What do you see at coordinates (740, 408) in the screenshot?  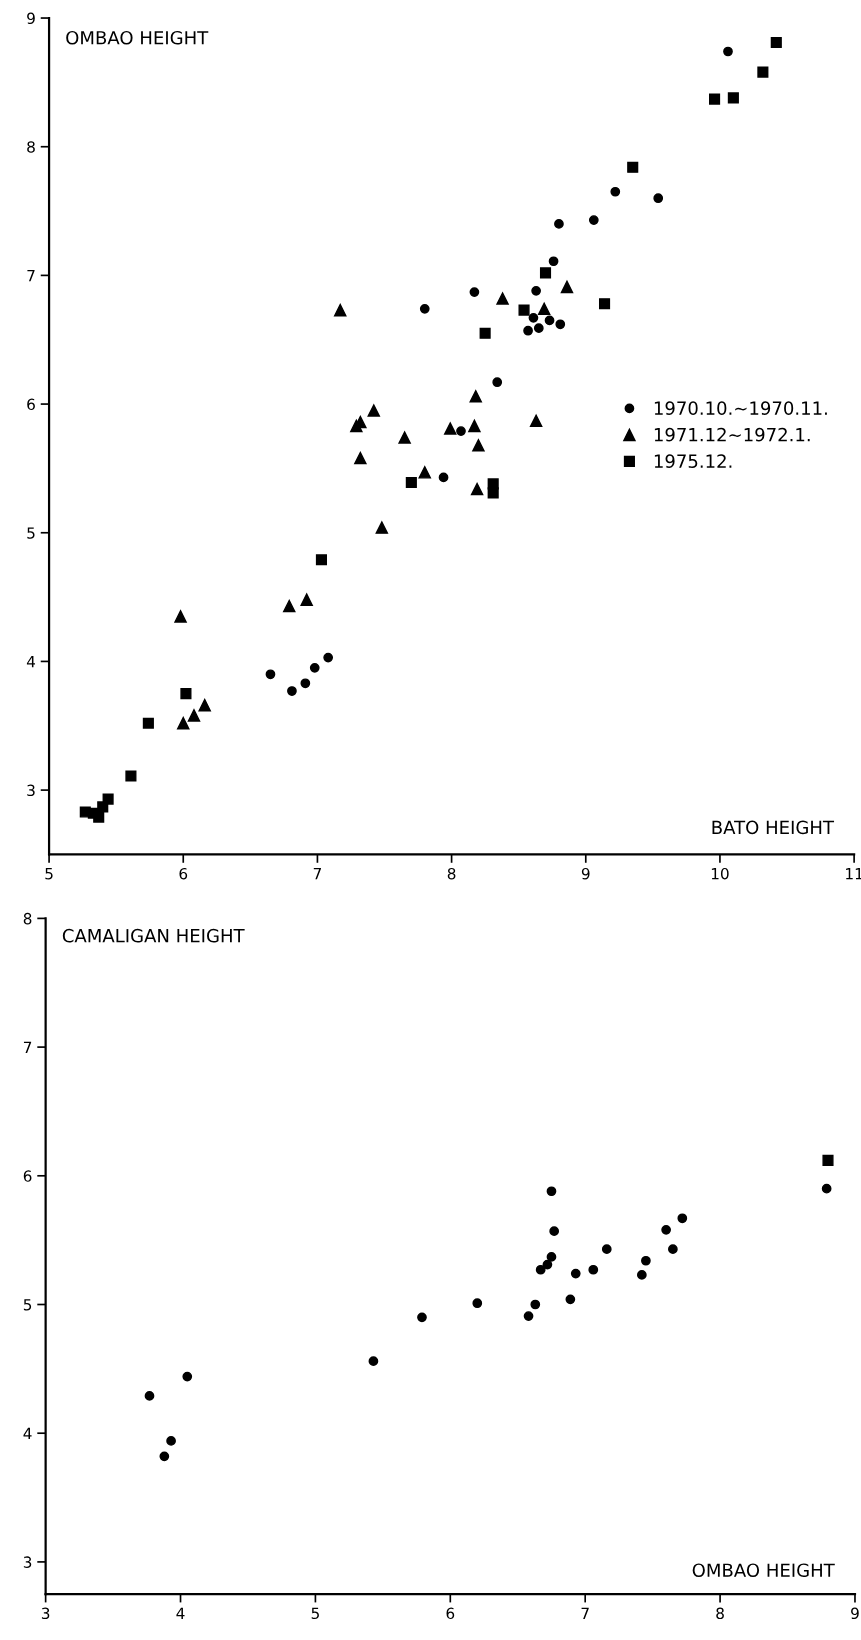 I see `legend-label: 1970.10.∼1970.11.` at bounding box center [740, 408].